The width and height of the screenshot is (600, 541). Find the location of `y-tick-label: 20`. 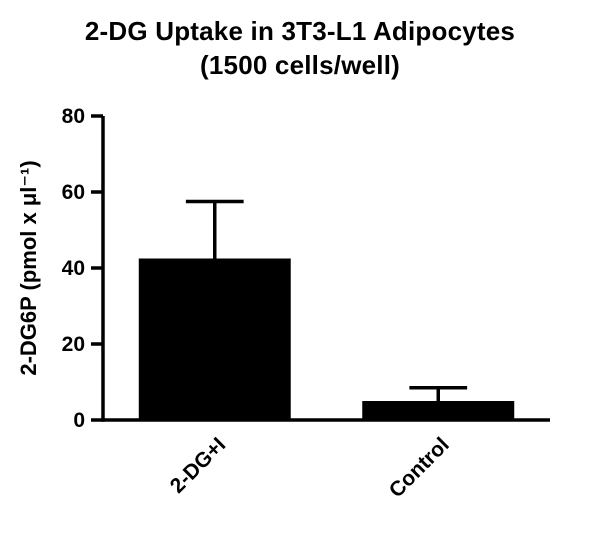

y-tick-label: 20 is located at coordinates (73, 344).